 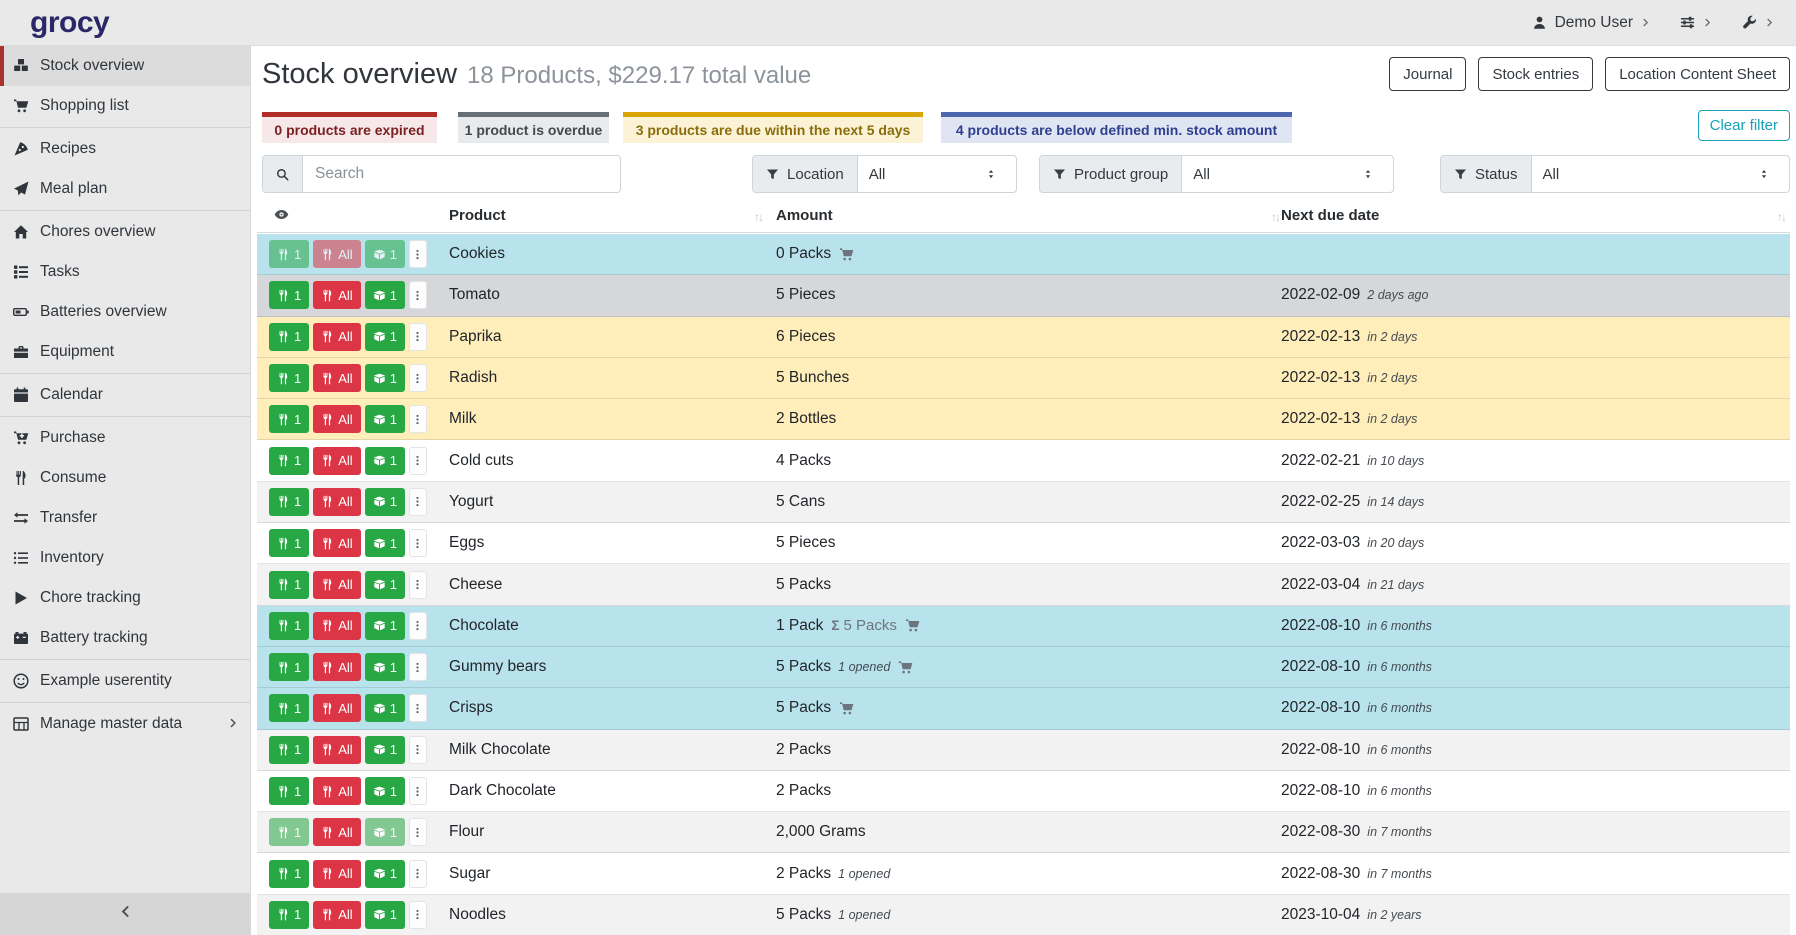 What do you see at coordinates (125, 189) in the screenshot?
I see `sidebar-item-meal-plan: Meal plan` at bounding box center [125, 189].